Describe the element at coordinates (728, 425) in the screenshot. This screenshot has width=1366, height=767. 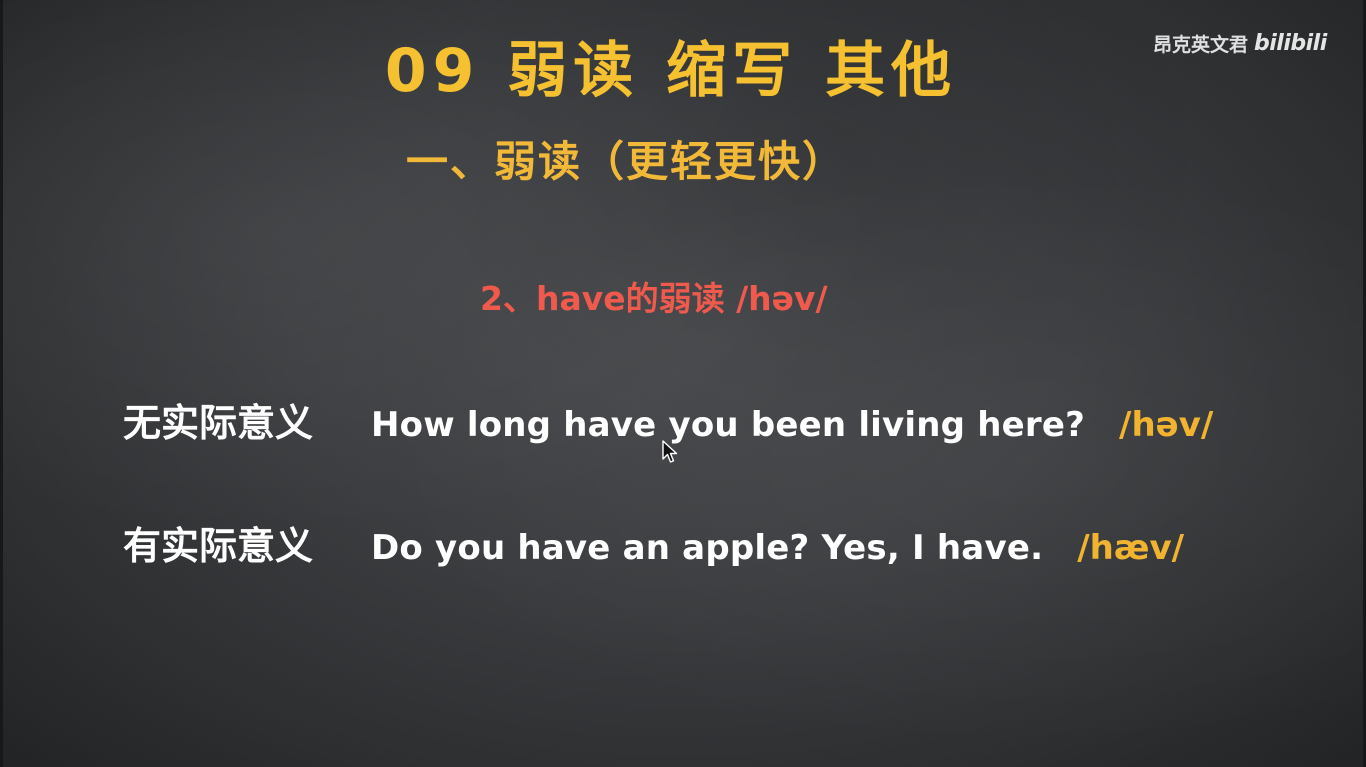
I see `example-sentence: How long have you been living here?` at that location.